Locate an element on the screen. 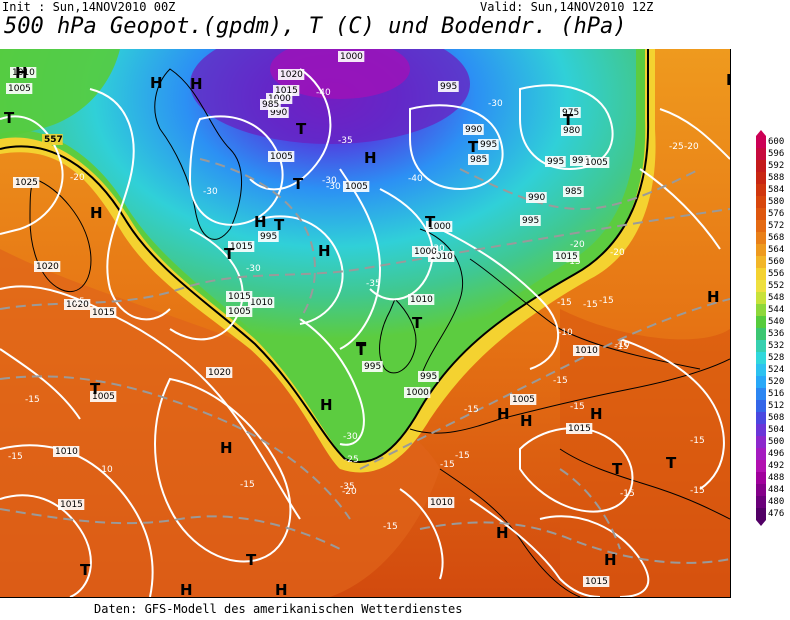 This screenshot has height=620, width=790. svg-text: -30 is located at coordinates (329, 181).